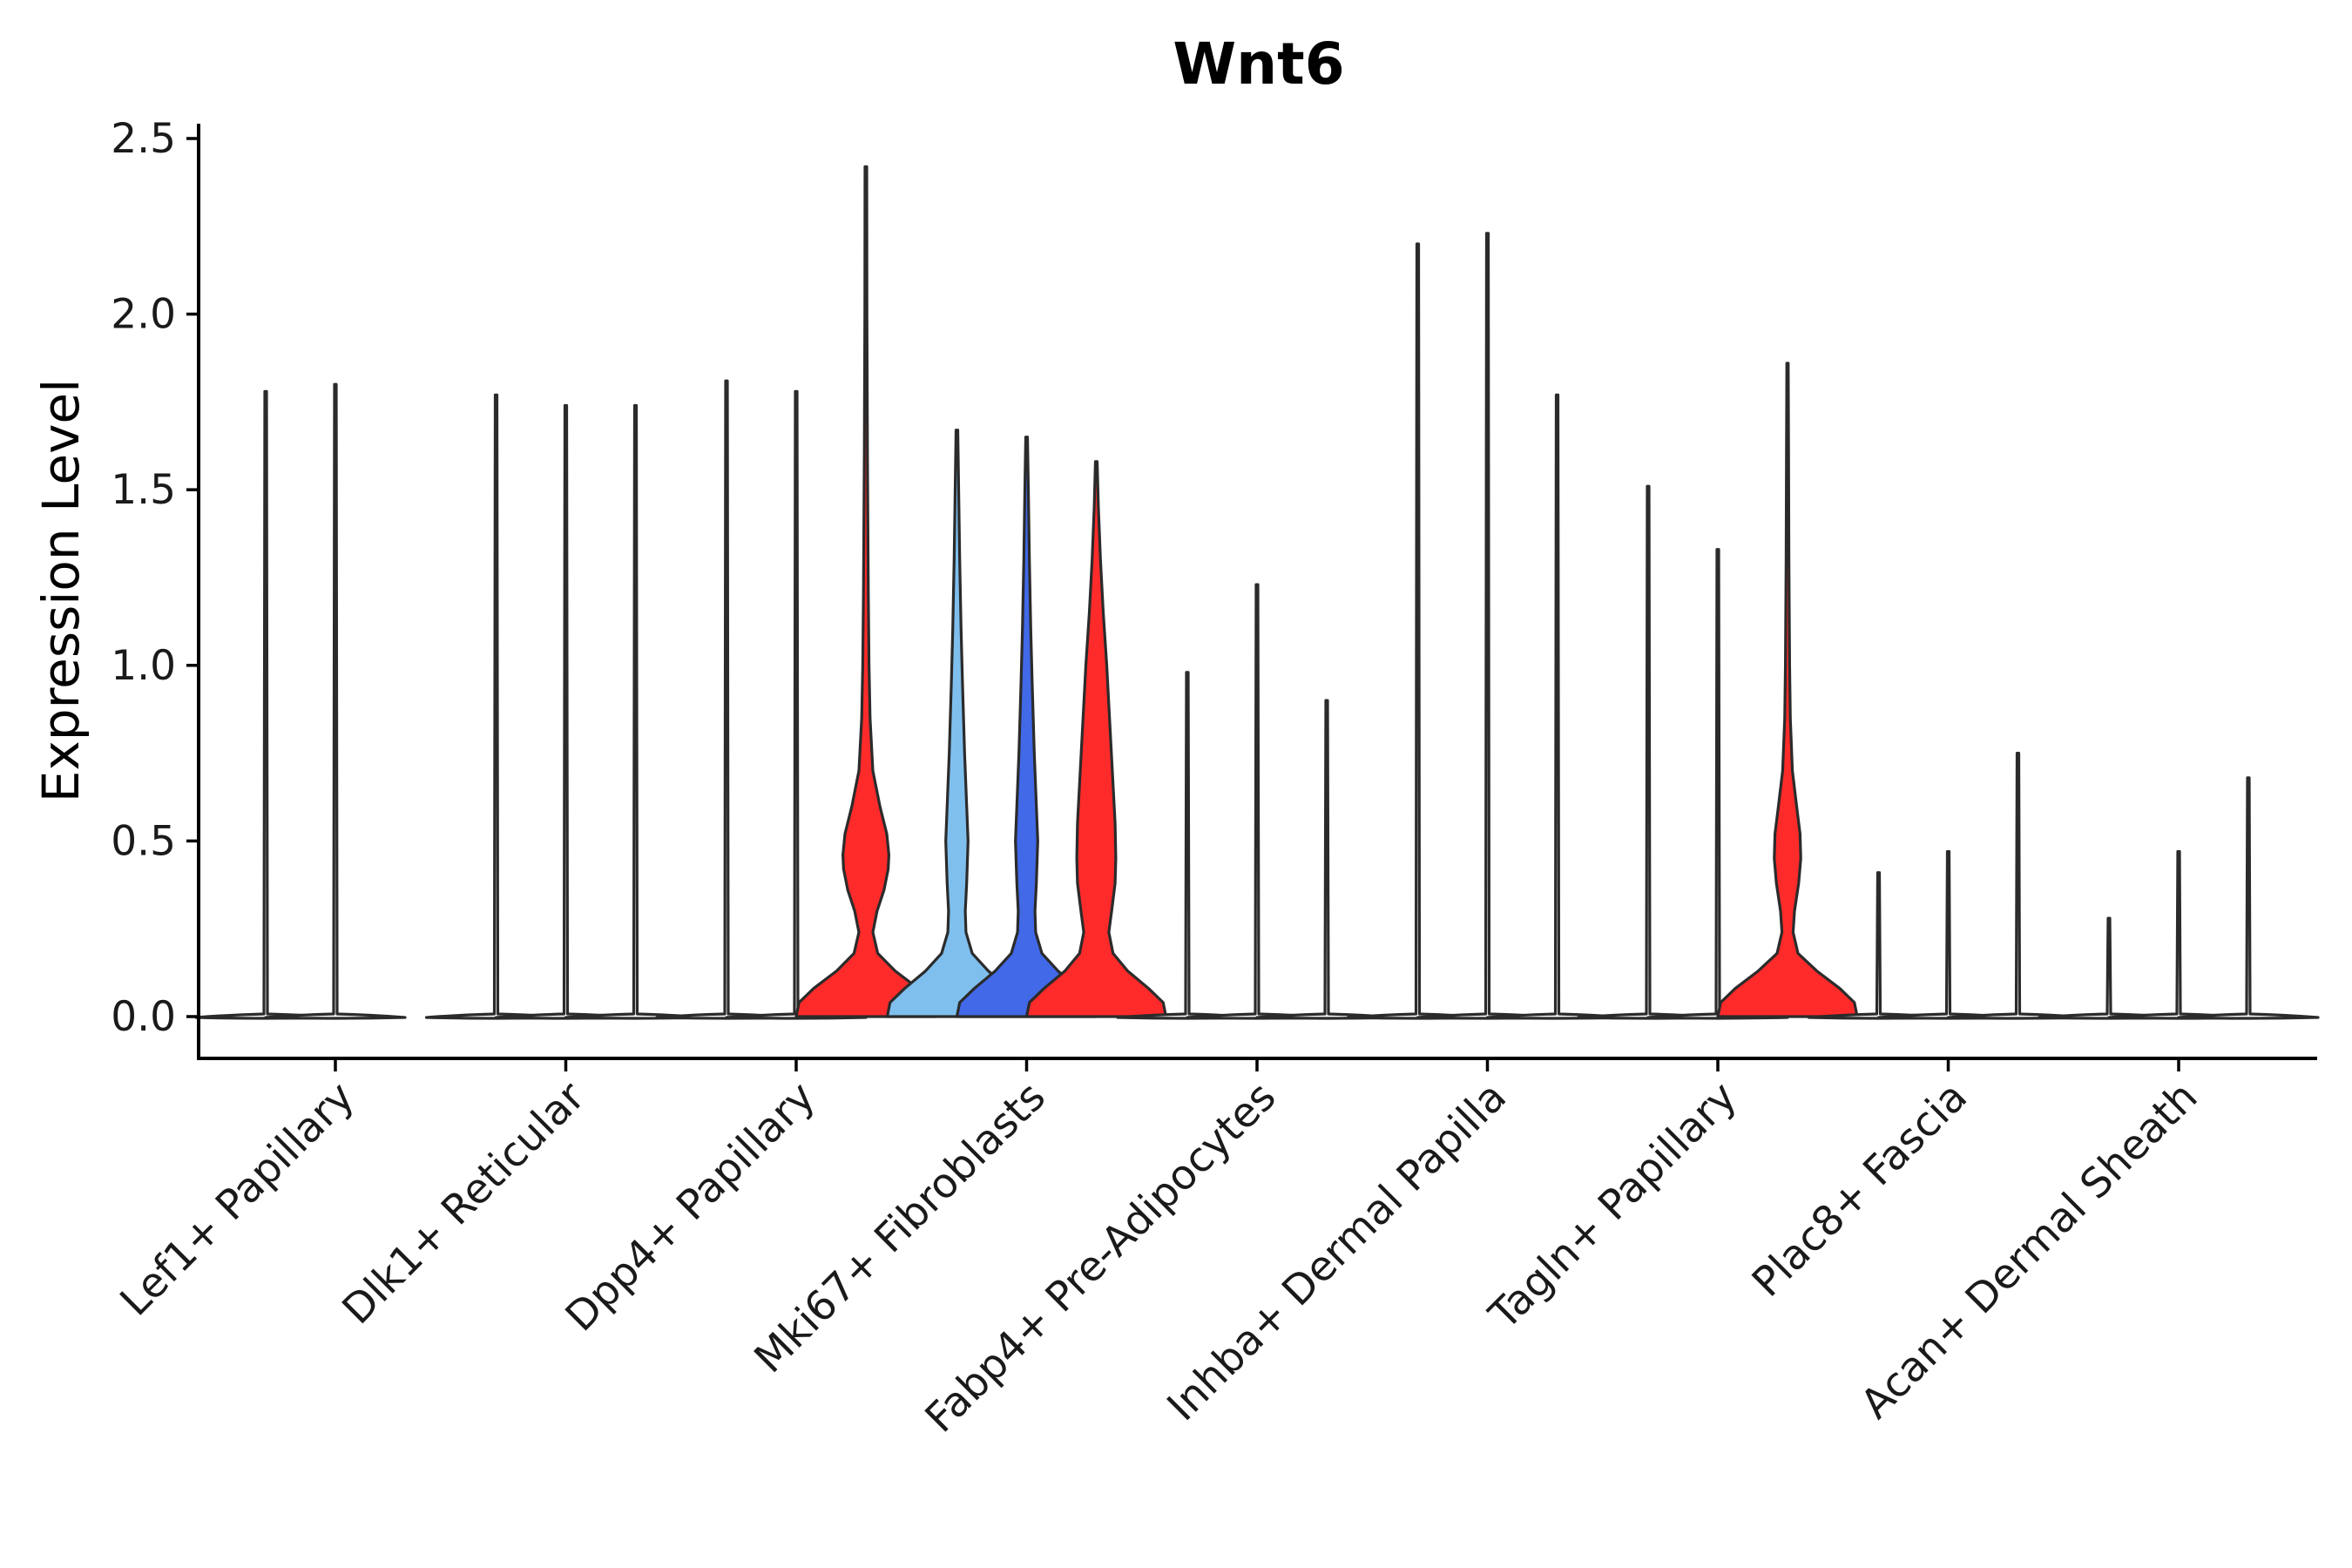 Image resolution: width=2352 pixels, height=1568 pixels. Describe the element at coordinates (143, 139) in the screenshot. I see `y-tick-label: 2.5` at that location.